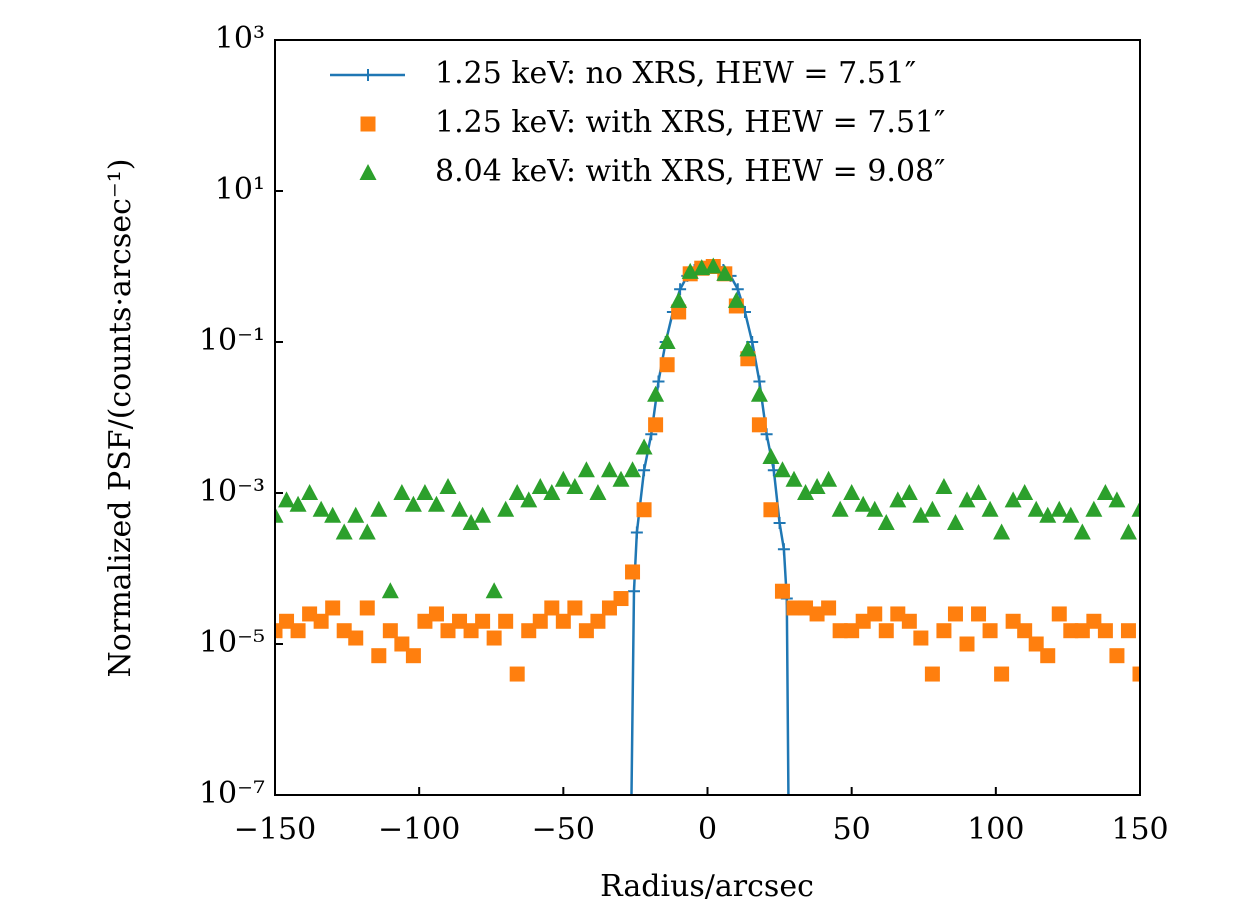 The width and height of the screenshot is (1260, 921). What do you see at coordinates (275, 829) in the screenshot?
I see `x-tick-label: −150` at bounding box center [275, 829].